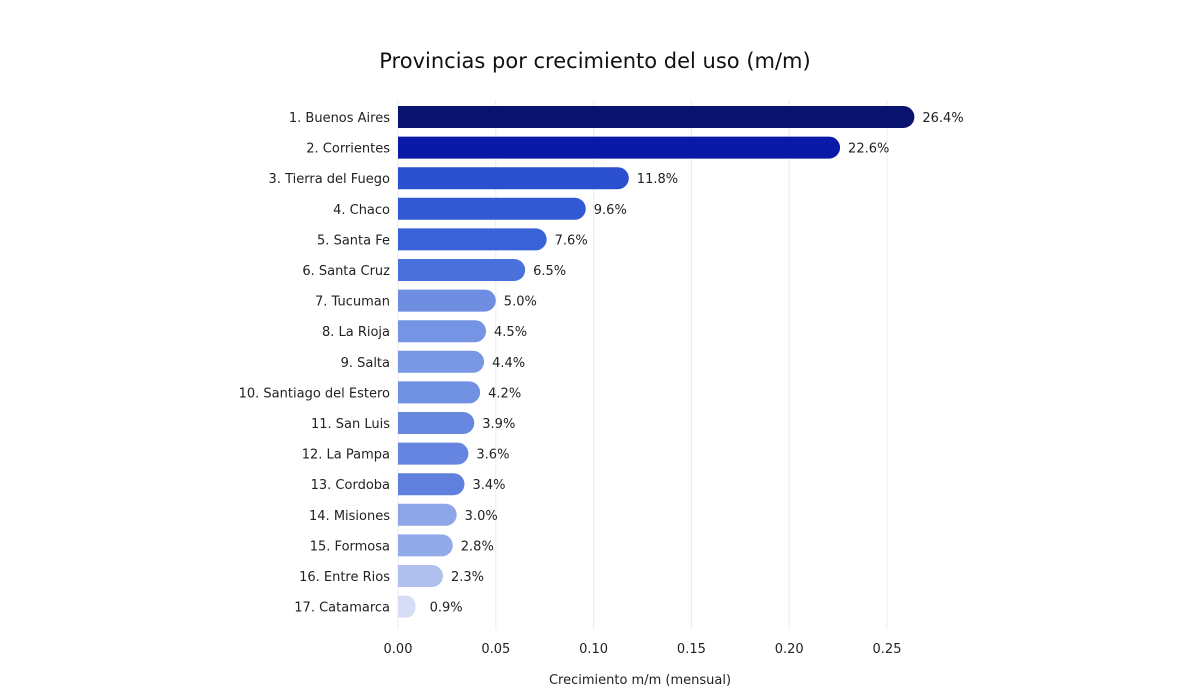 The width and height of the screenshot is (1200, 696). Describe the element at coordinates (350, 424) in the screenshot. I see `category-label: 11. San Luis` at that location.